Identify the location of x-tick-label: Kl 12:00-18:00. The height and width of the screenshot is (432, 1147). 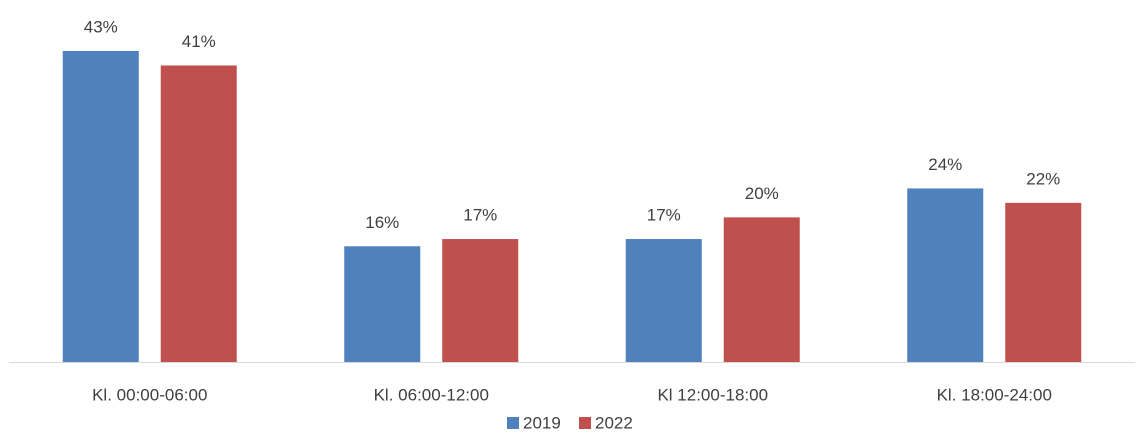
(712, 394).